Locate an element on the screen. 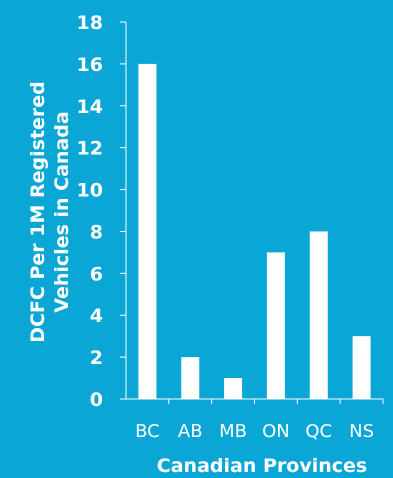 This screenshot has height=478, width=393. y-tick-label: 8 is located at coordinates (96, 232).